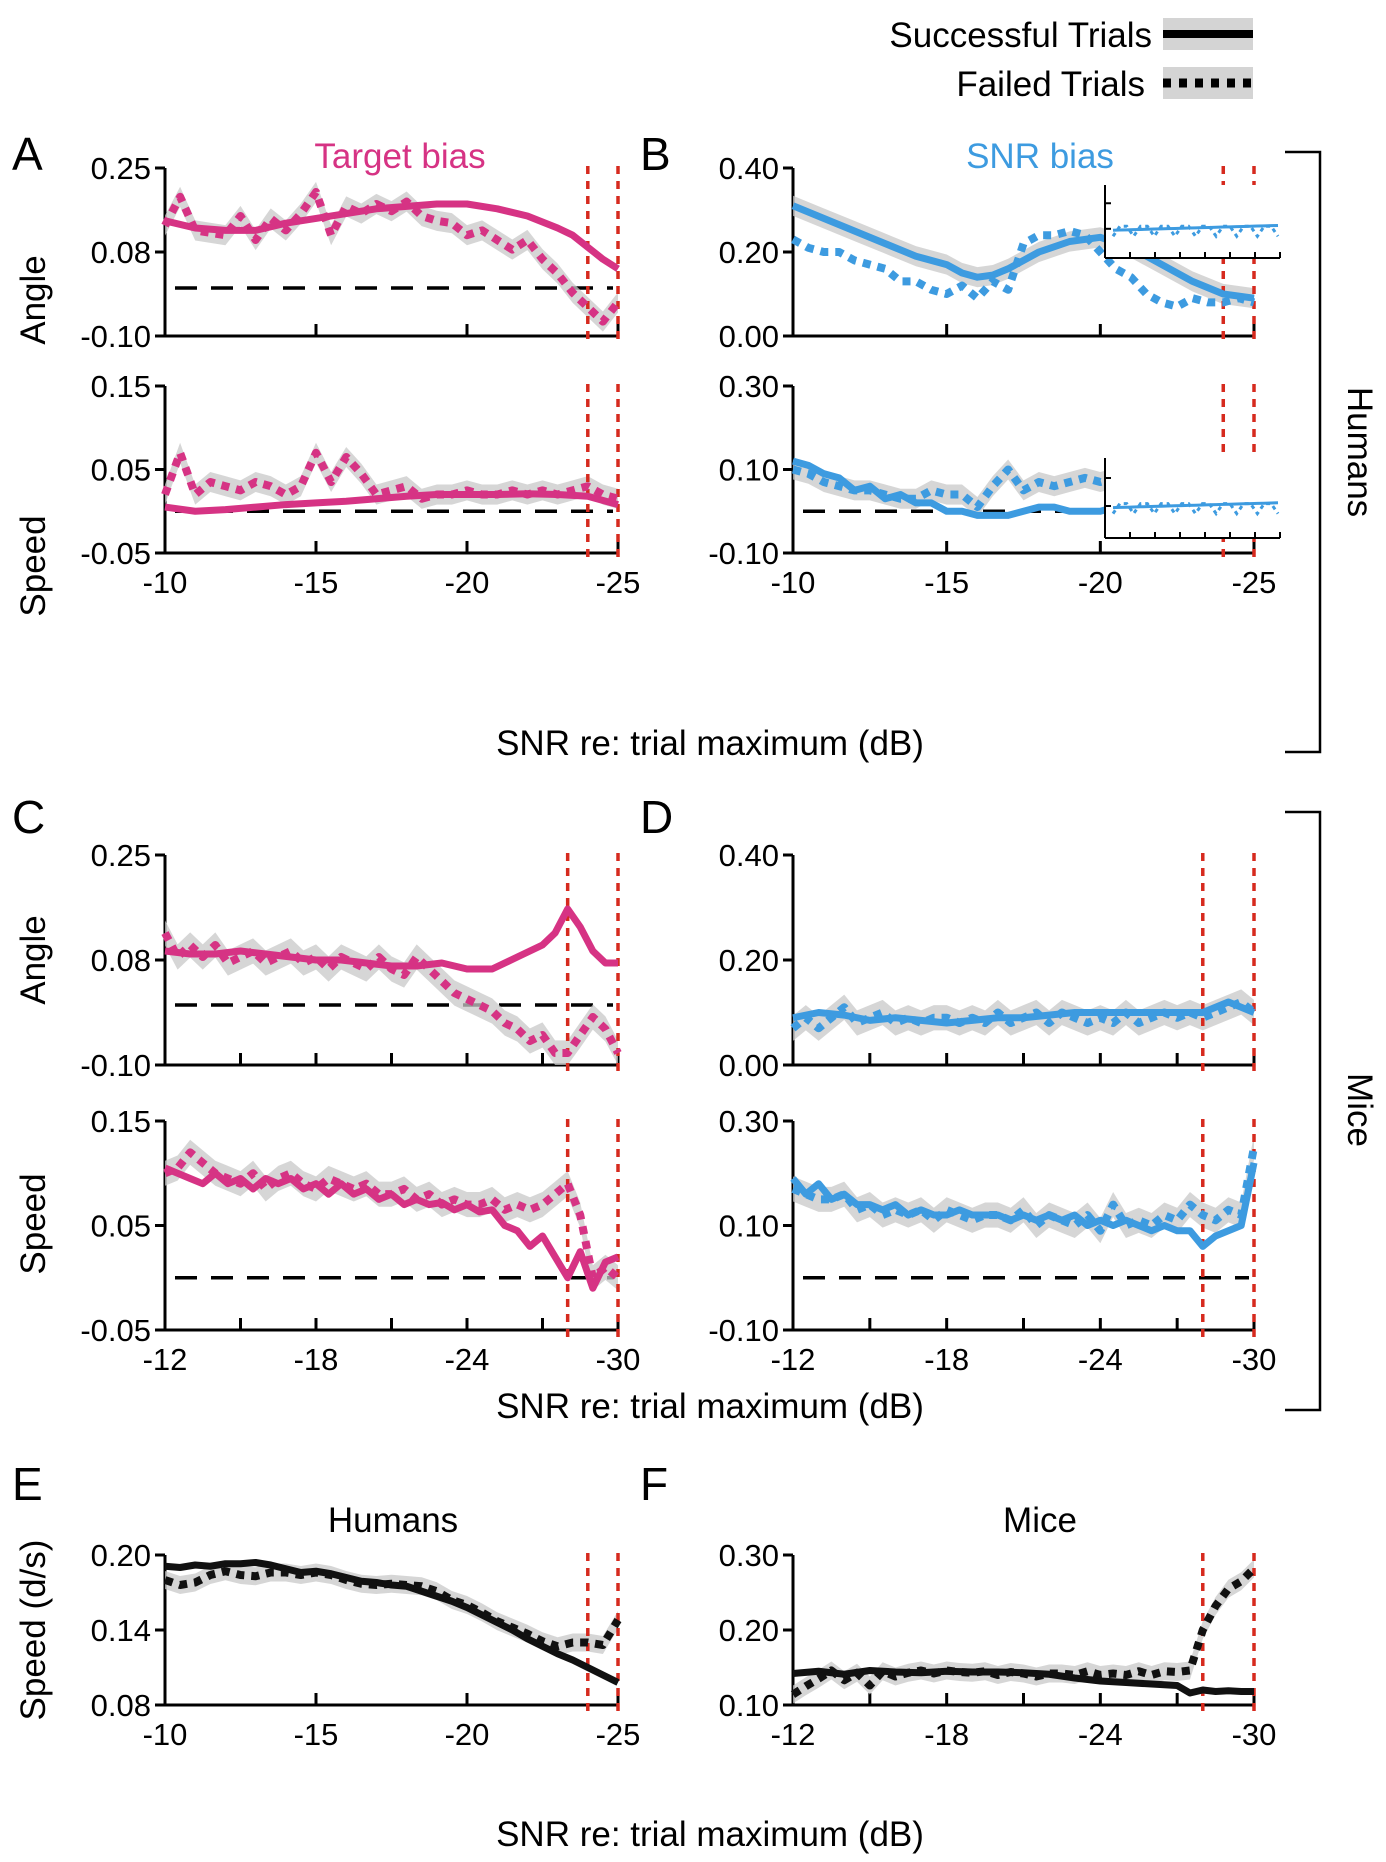  I want to click on y-tick-label: -0.05, so click(115, 1330).